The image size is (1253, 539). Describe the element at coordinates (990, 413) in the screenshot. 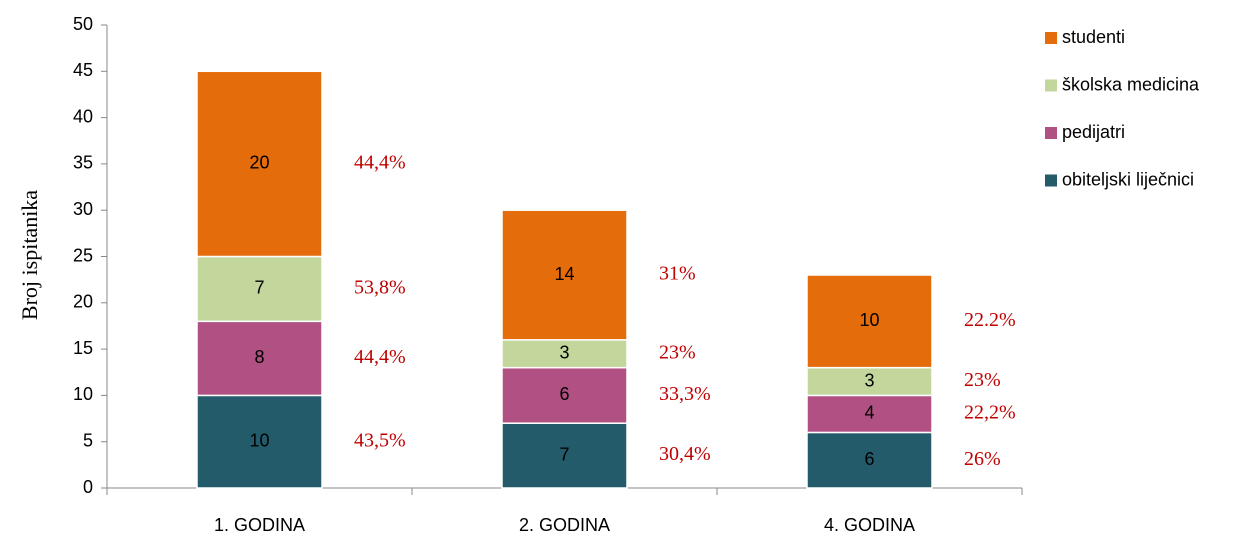

I see `annotation: 22,2%` at that location.